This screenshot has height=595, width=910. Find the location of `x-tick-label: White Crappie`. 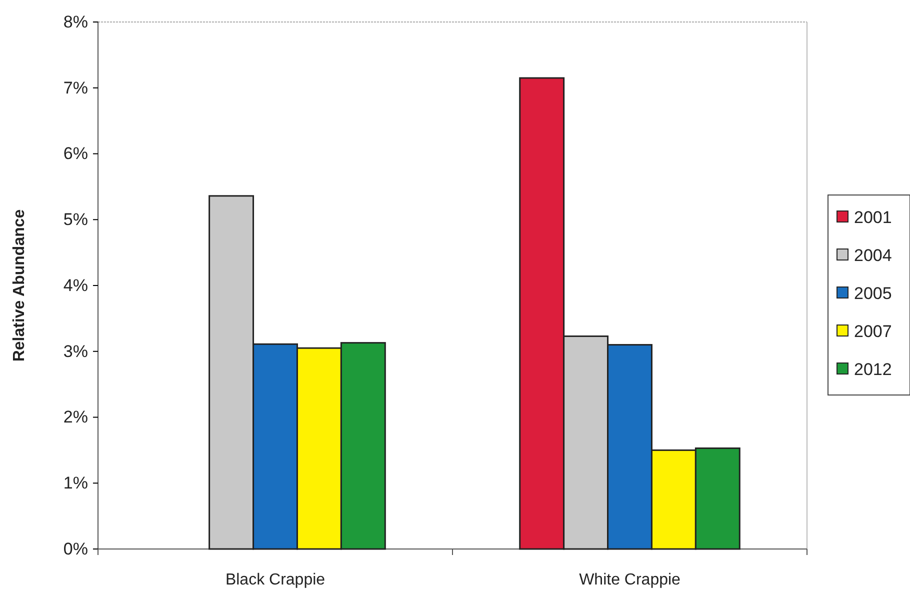

x-tick-label: White Crappie is located at coordinates (630, 579).